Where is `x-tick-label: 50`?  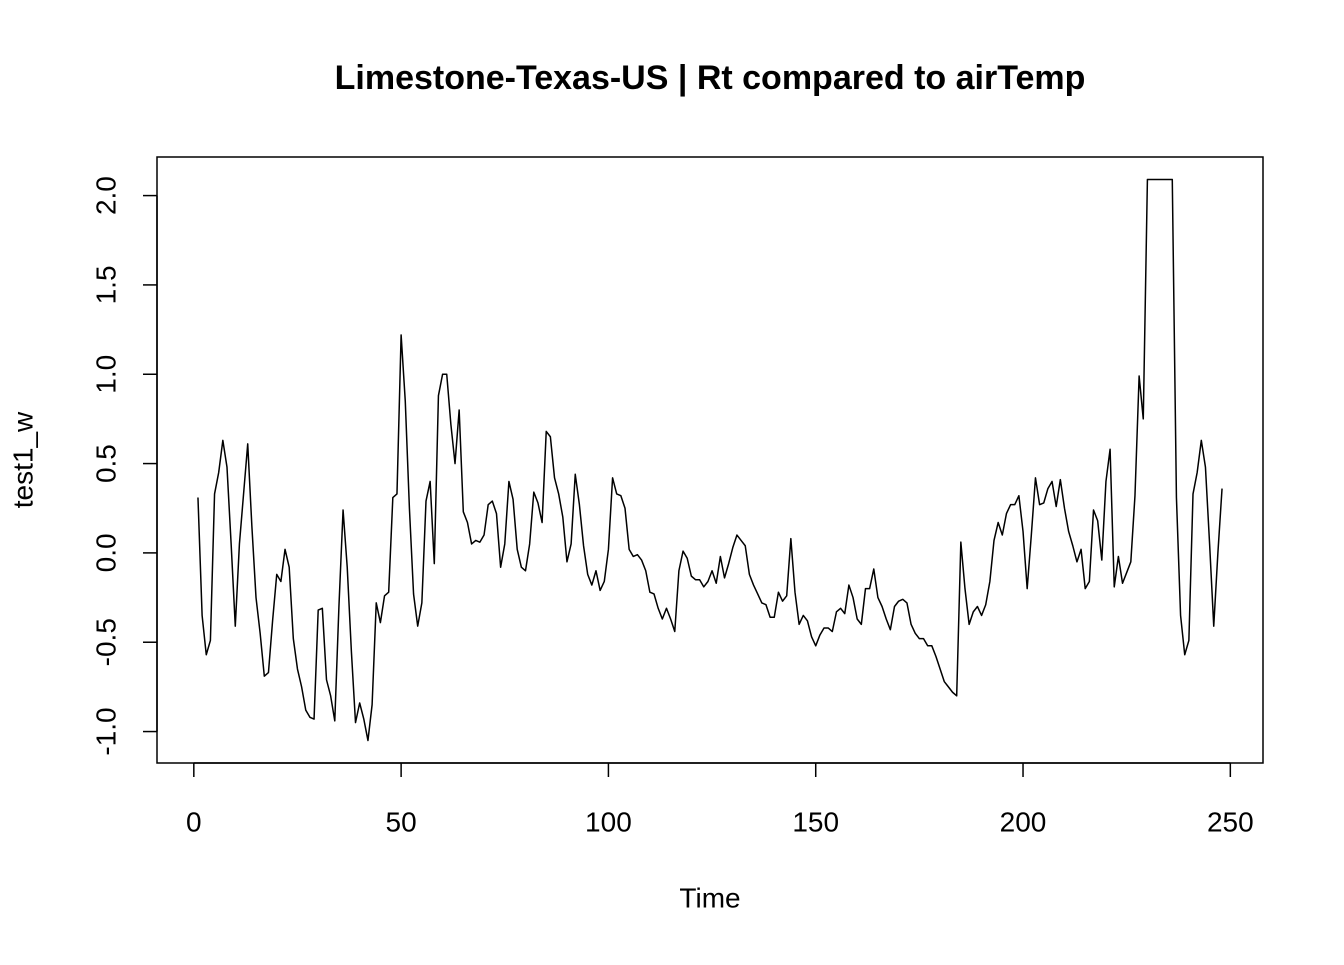 x-tick-label: 50 is located at coordinates (401, 821).